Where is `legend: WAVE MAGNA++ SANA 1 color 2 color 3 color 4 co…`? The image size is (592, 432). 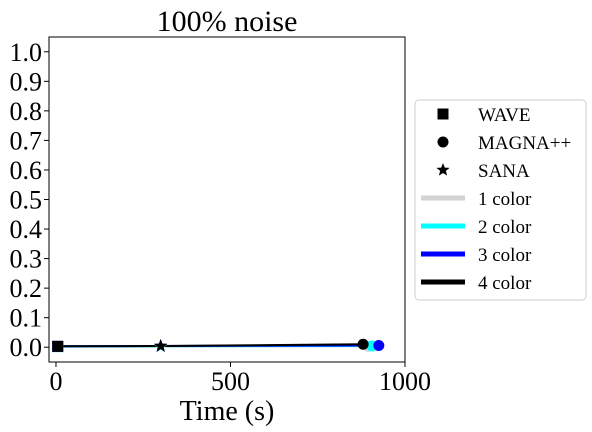
legend: WAVE MAGNA++ SANA 1 color 2 color 3 color 4 co… is located at coordinates (500, 200).